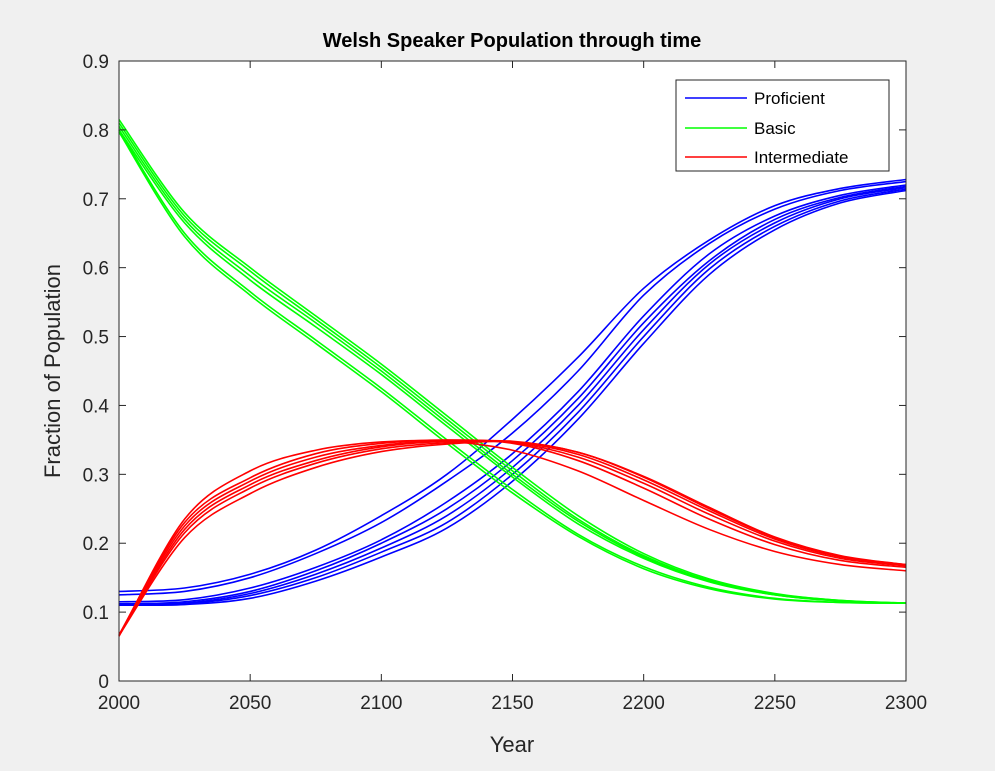 This screenshot has width=995, height=771. Describe the element at coordinates (96, 131) in the screenshot. I see `y-tick-label-8: 0.8` at that location.